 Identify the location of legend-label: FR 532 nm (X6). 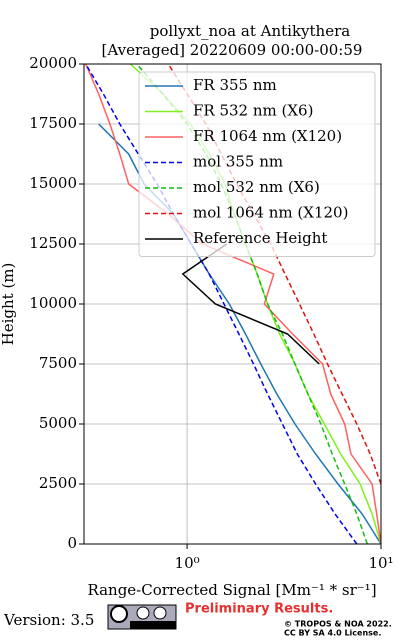
(253, 111).